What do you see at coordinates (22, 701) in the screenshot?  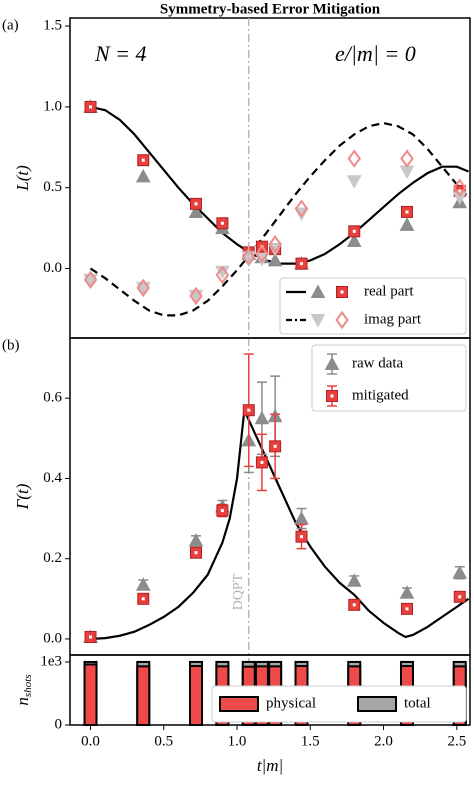 I see `y-axis-label-main: n` at bounding box center [22, 701].